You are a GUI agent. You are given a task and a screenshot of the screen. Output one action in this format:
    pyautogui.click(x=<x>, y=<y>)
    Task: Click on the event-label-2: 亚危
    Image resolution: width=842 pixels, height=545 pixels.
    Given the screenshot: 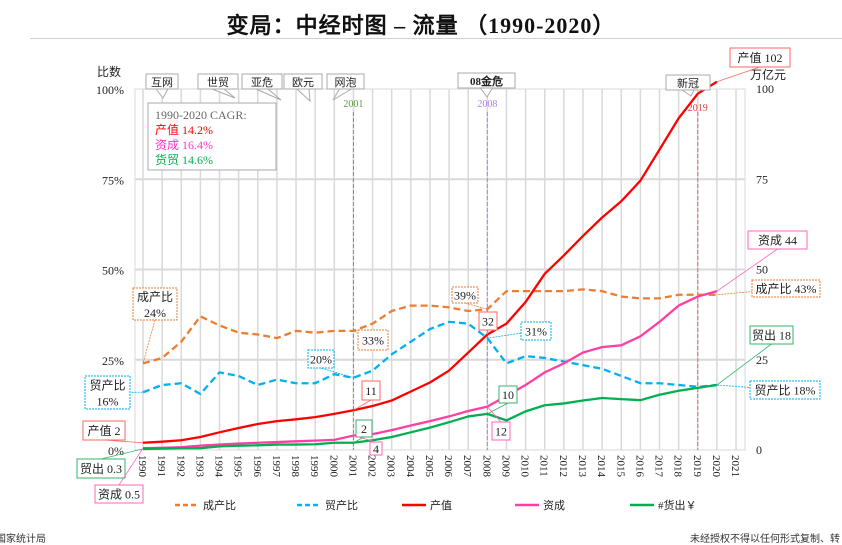 What is the action you would take?
    pyautogui.click(x=262, y=82)
    